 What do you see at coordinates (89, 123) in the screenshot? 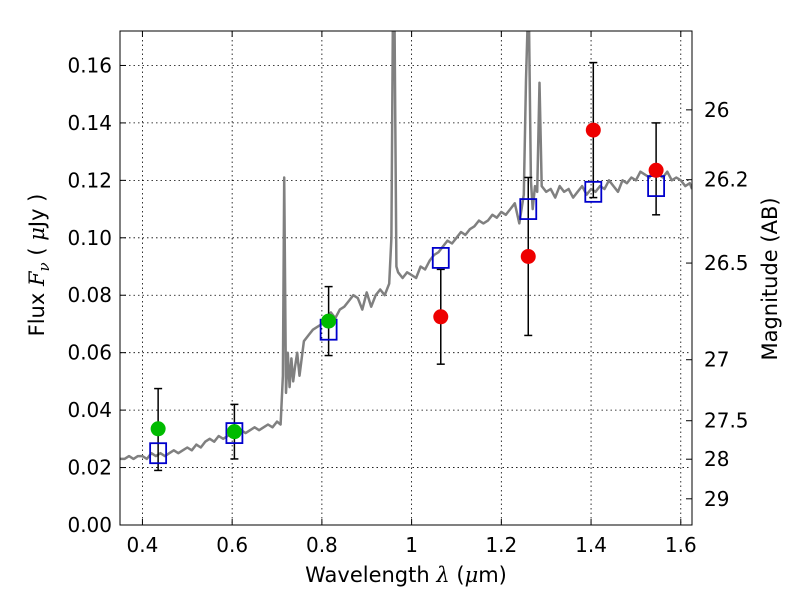
I see `y-tick-label: 0.14` at bounding box center [89, 123].